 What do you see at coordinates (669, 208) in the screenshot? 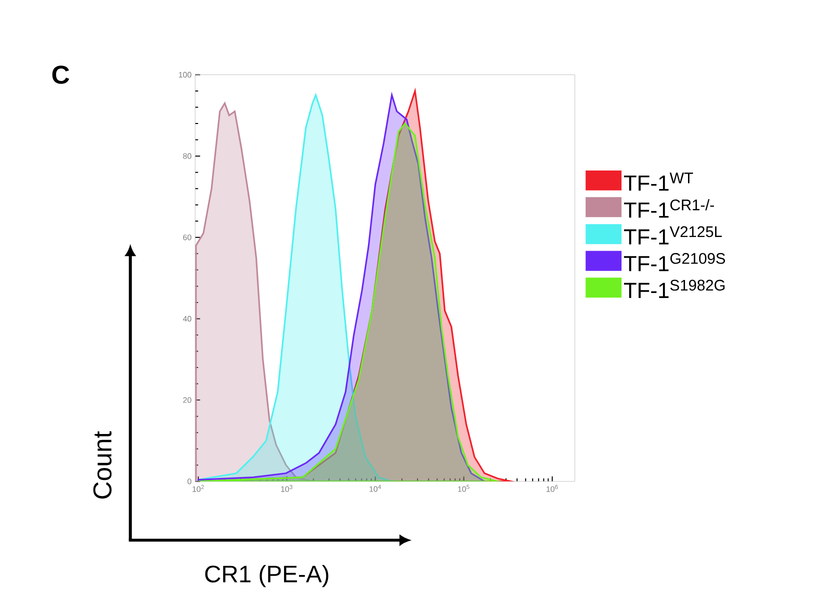
I see `legend-label: TF-1$^{CR1-/-}$` at bounding box center [669, 208].